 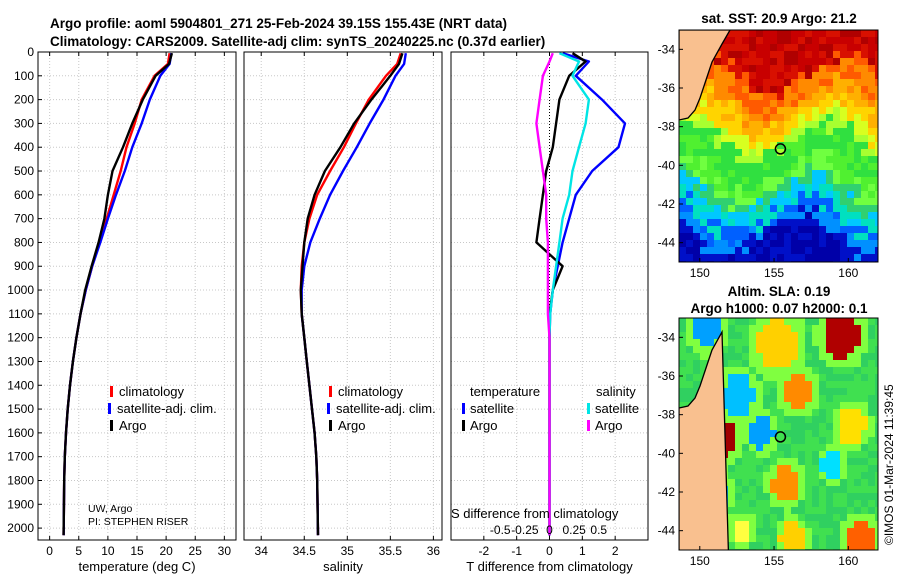 I want to click on x-tick-label: 10, so click(x=108, y=551).